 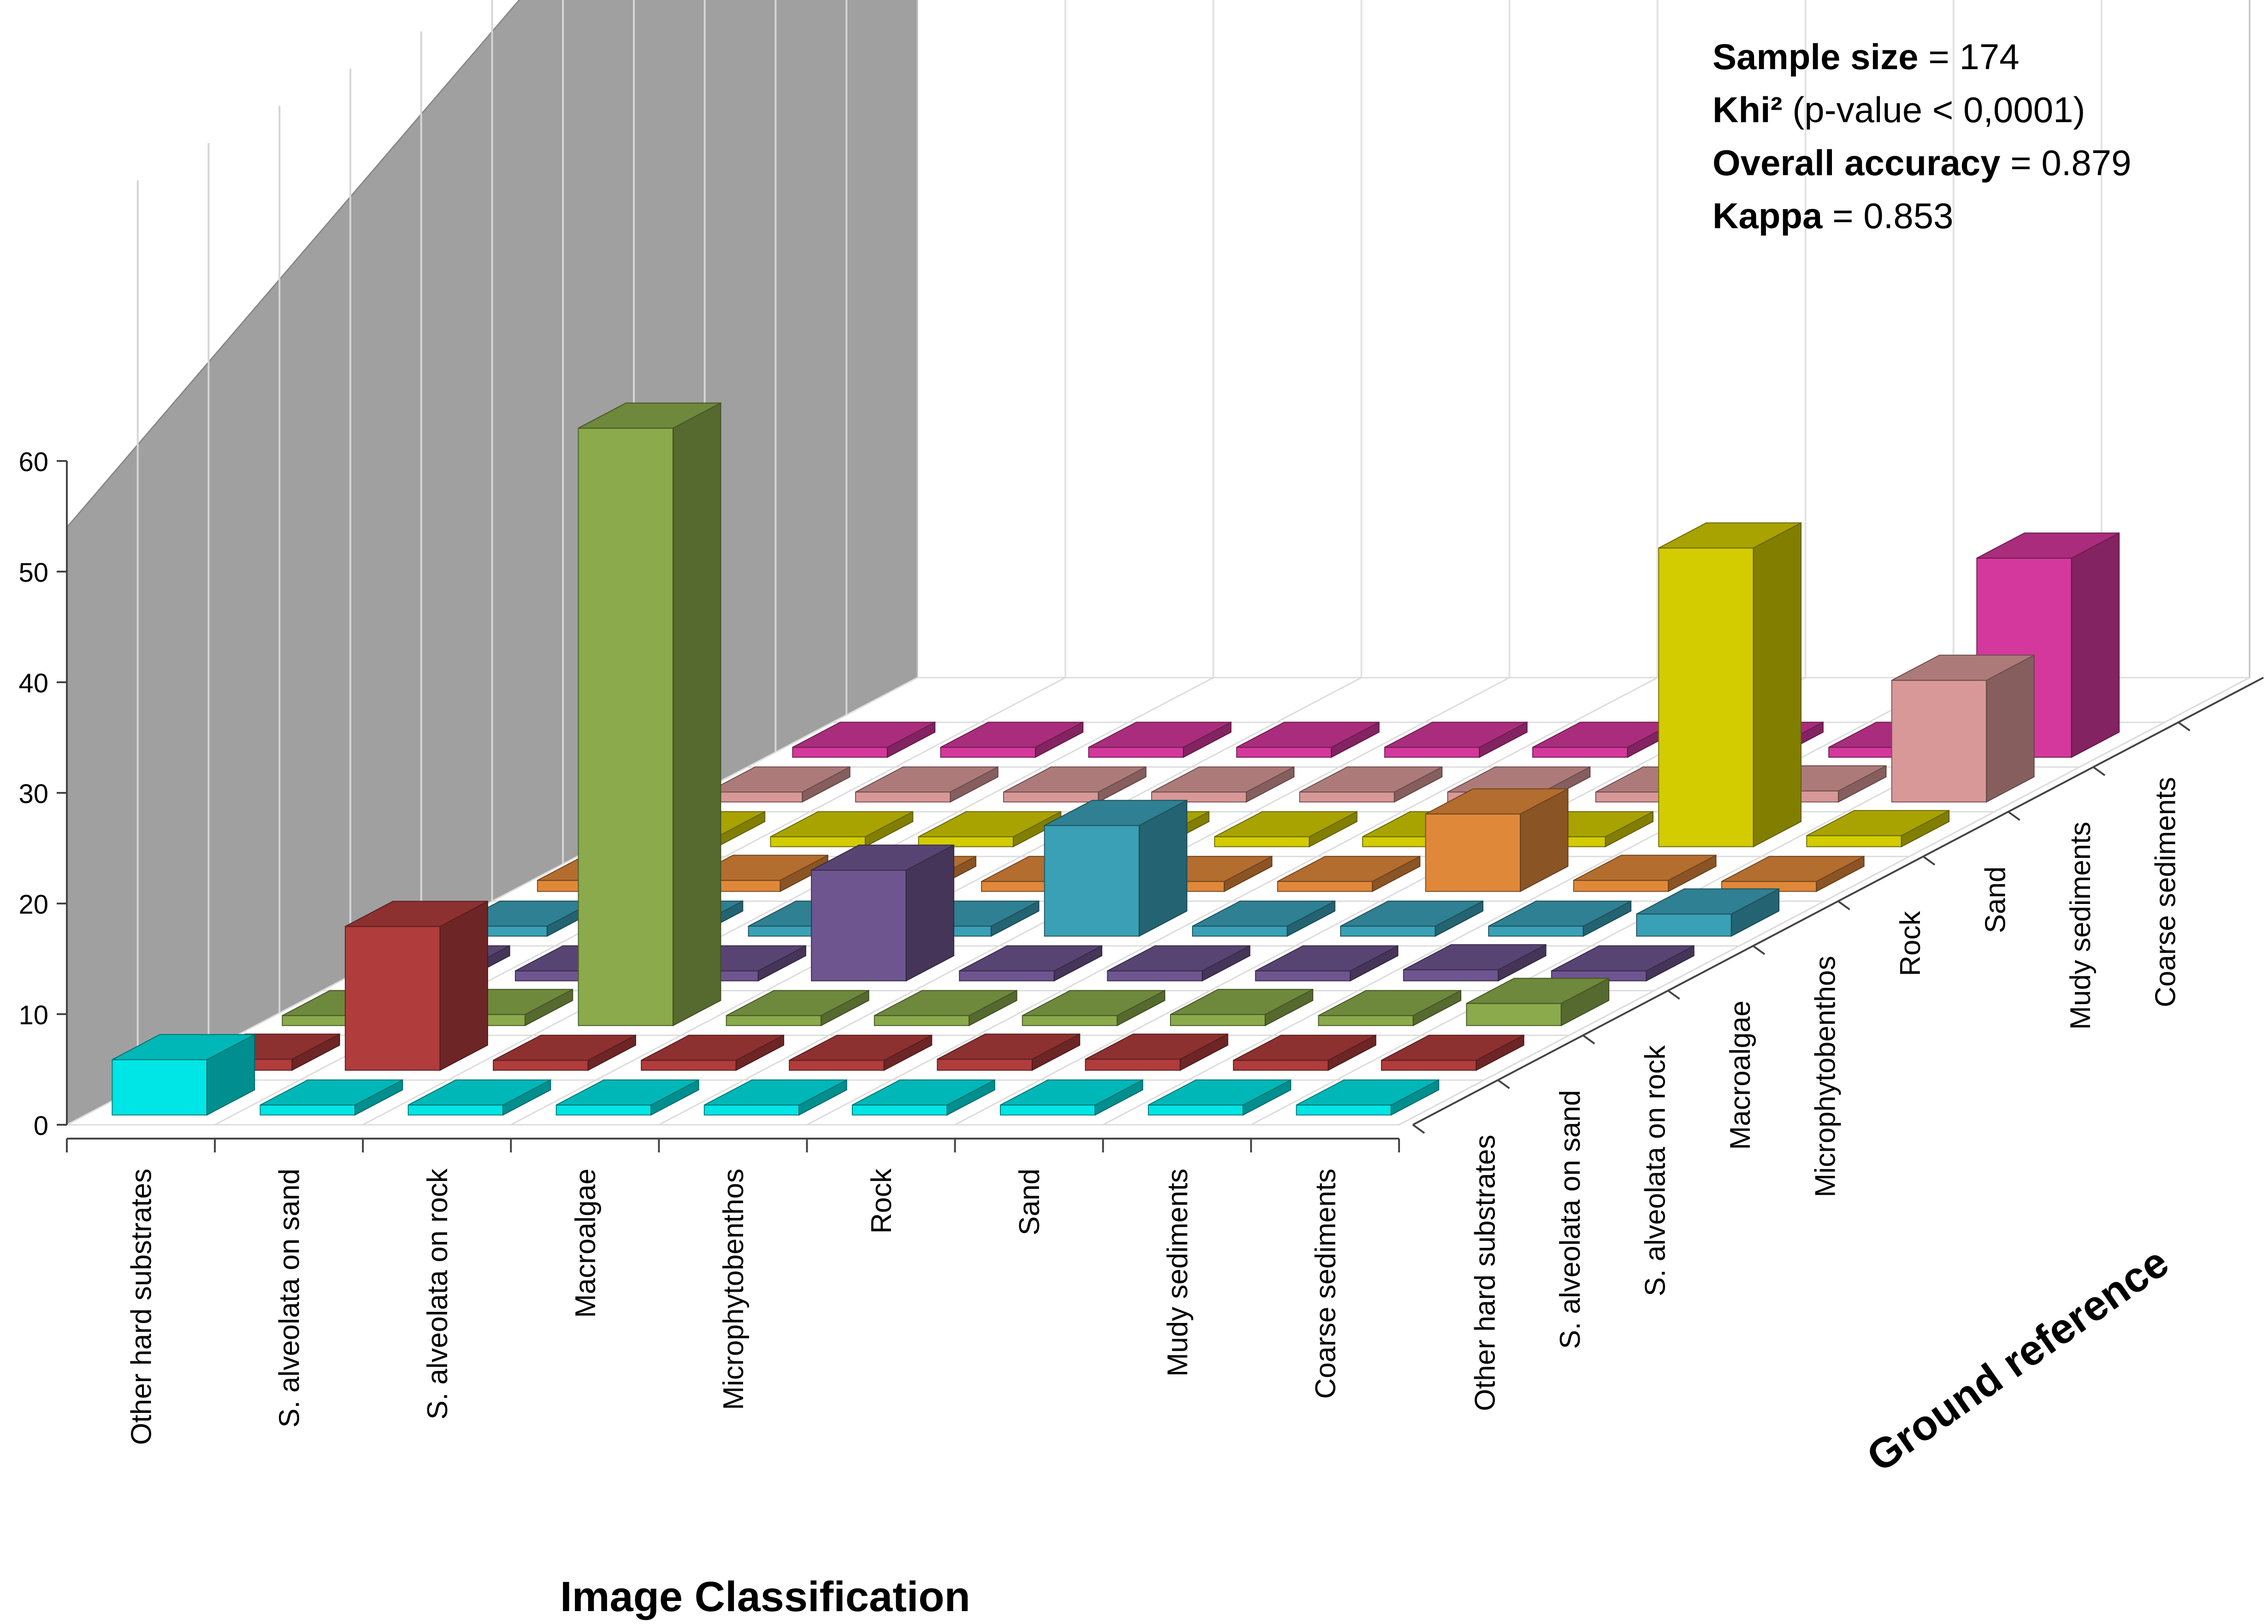 I want to click on y-series-label: S. alveolata on sand, so click(x=1570, y=1220).